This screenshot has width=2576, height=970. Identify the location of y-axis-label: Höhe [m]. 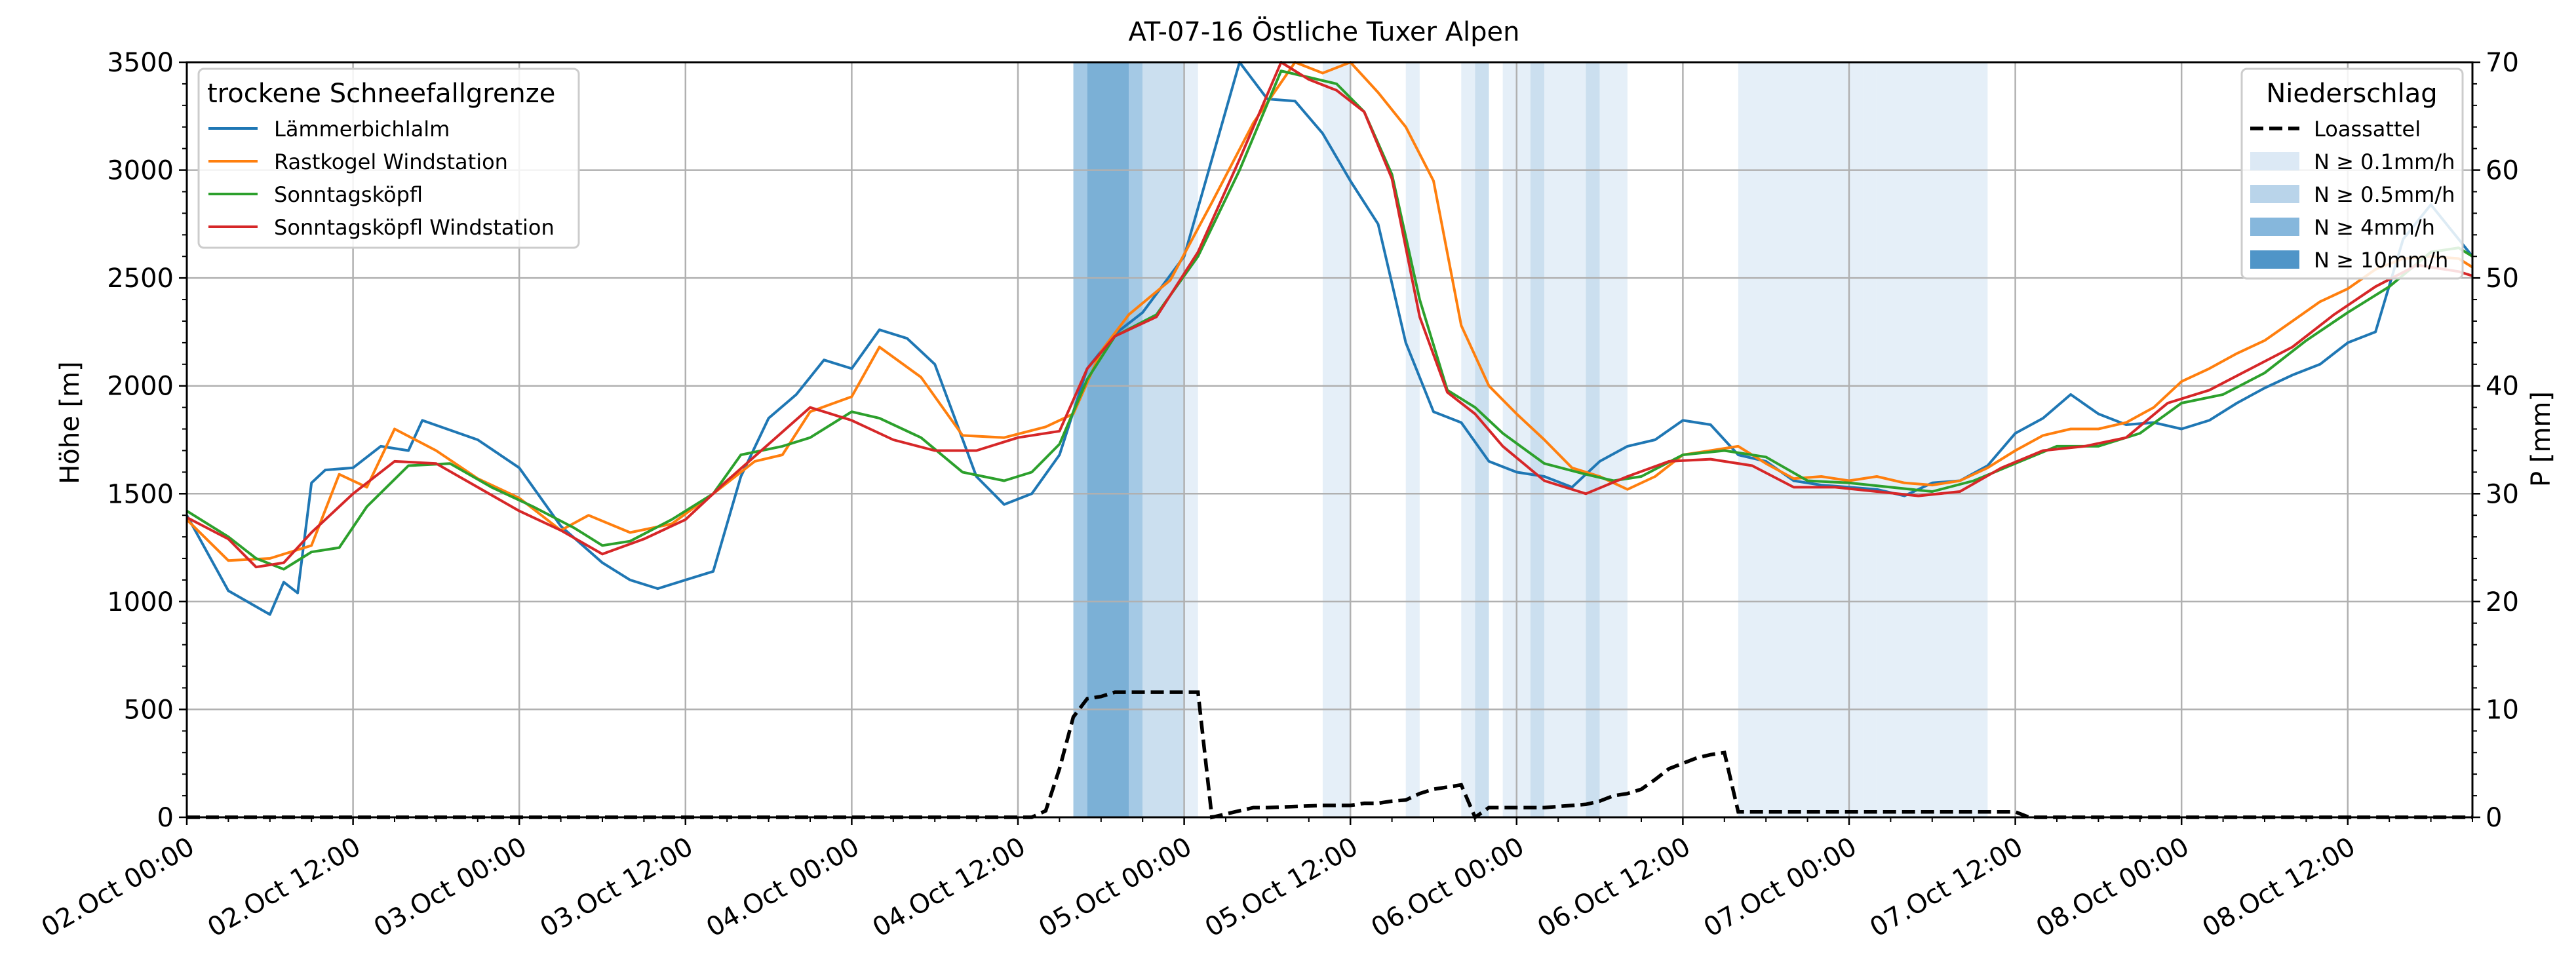
(70, 422).